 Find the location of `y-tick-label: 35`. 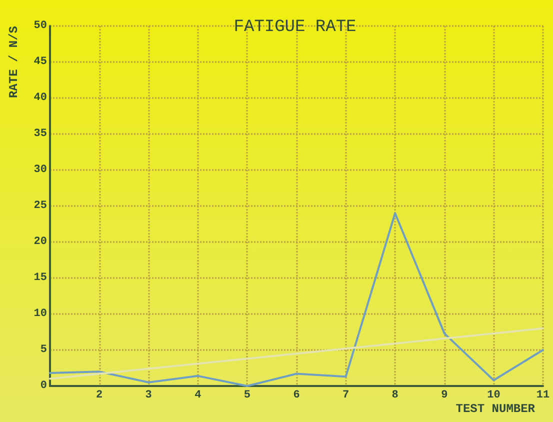

y-tick-label: 35 is located at coordinates (41, 134).